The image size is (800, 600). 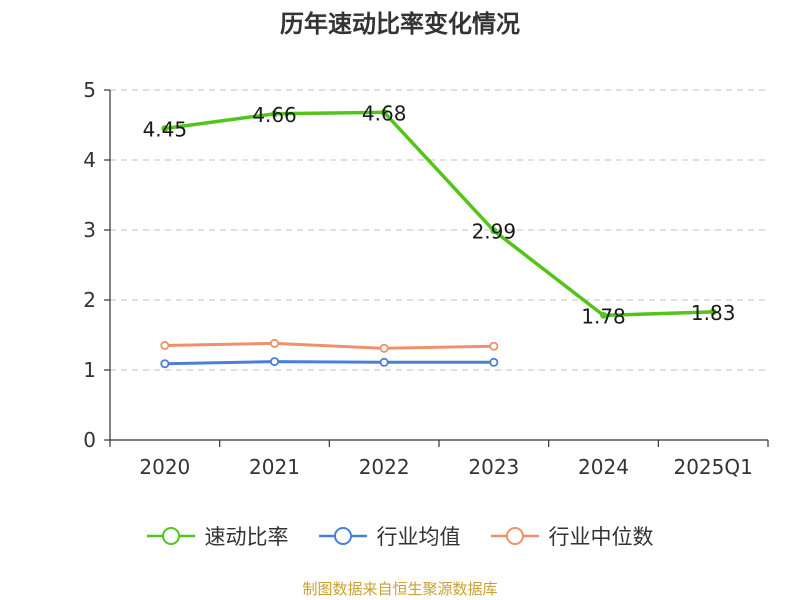 I want to click on legend-label-speed-ratio: 速动比率, so click(x=246, y=537).